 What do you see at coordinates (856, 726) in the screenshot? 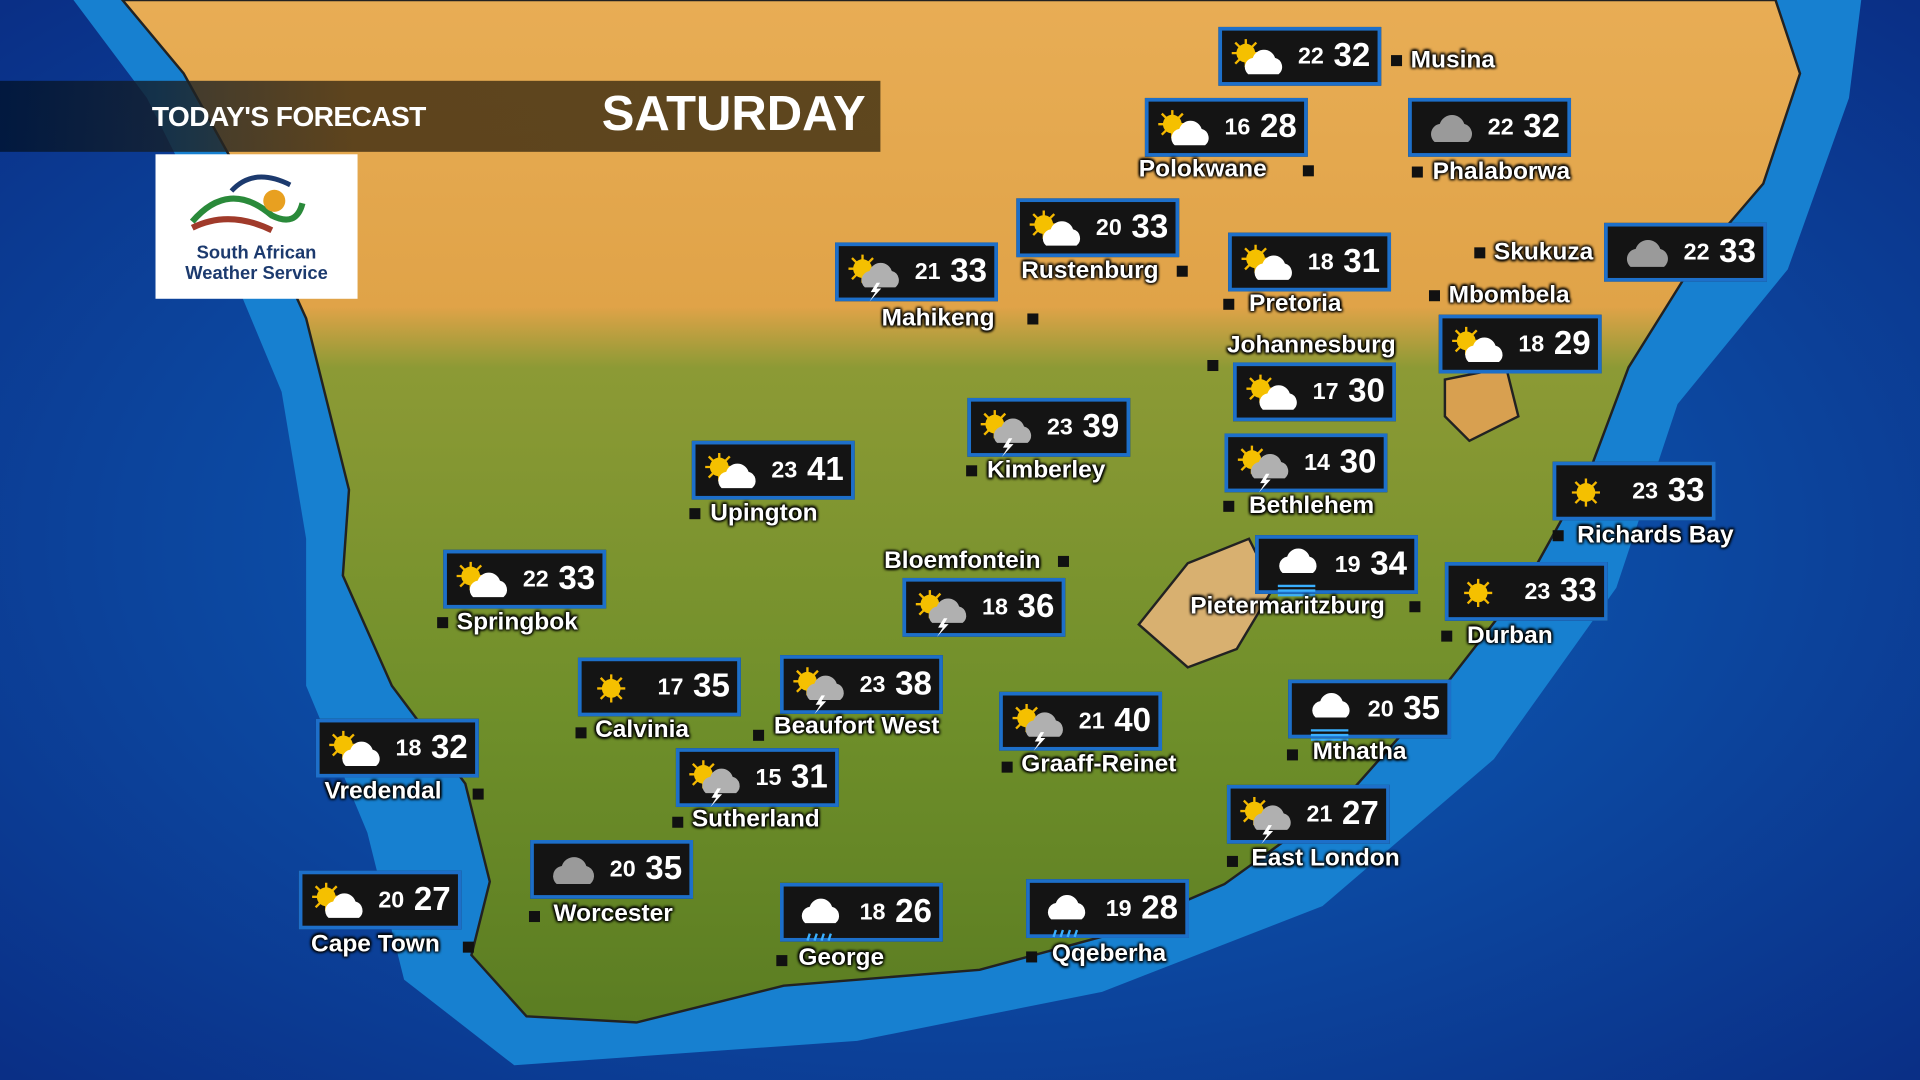
I see `city-label-beaufort-west: Beaufort West` at bounding box center [856, 726].